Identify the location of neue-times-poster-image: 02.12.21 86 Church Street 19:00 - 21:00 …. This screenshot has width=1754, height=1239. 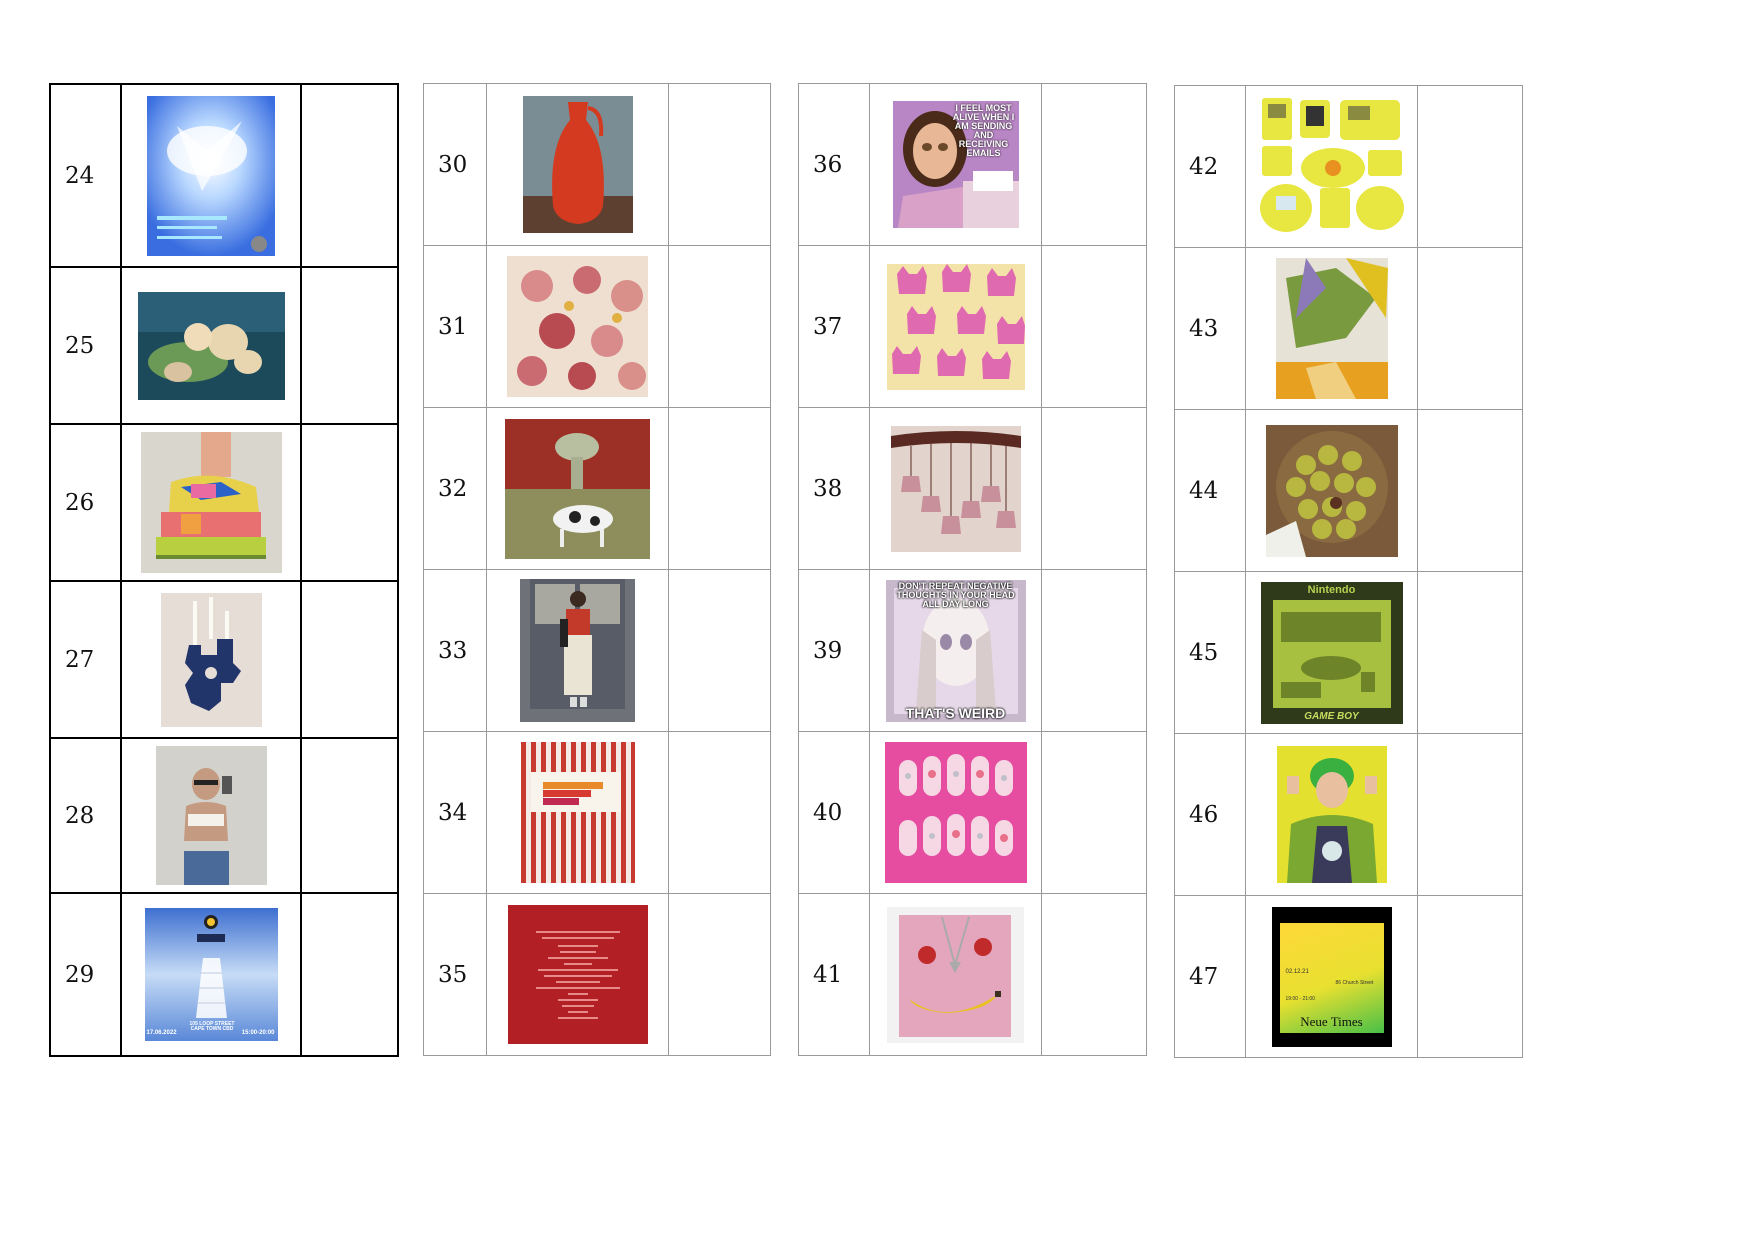
(1331, 976).